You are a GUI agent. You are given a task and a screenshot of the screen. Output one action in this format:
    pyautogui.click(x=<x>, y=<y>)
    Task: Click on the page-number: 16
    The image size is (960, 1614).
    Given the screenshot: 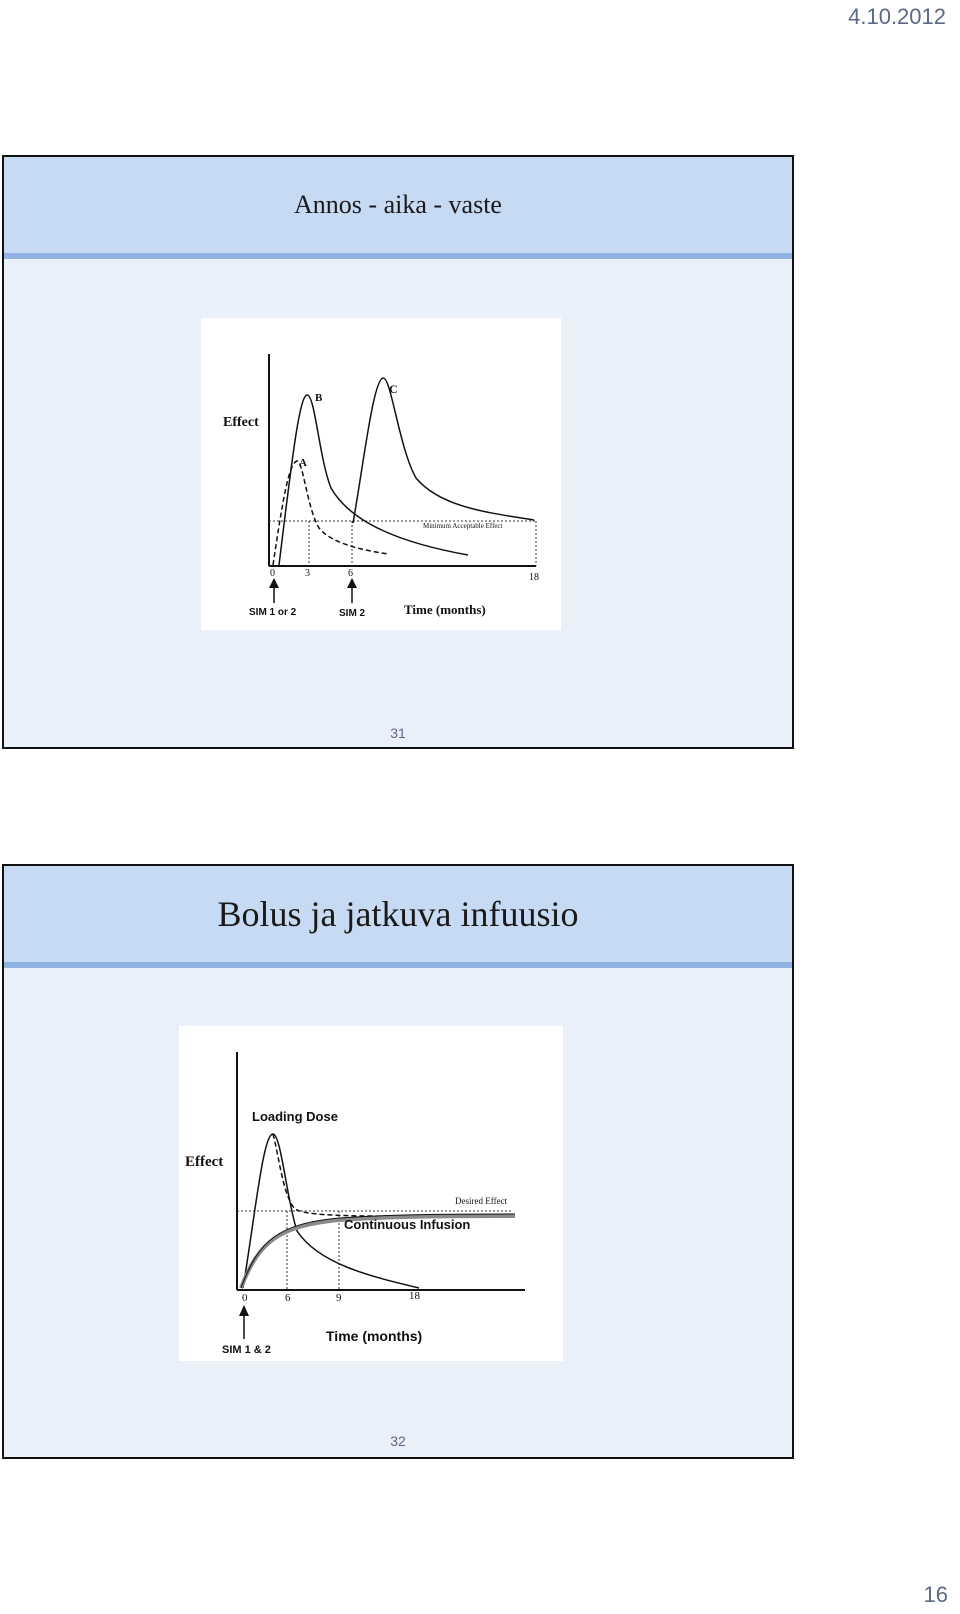 What is the action you would take?
    pyautogui.click(x=935, y=1594)
    